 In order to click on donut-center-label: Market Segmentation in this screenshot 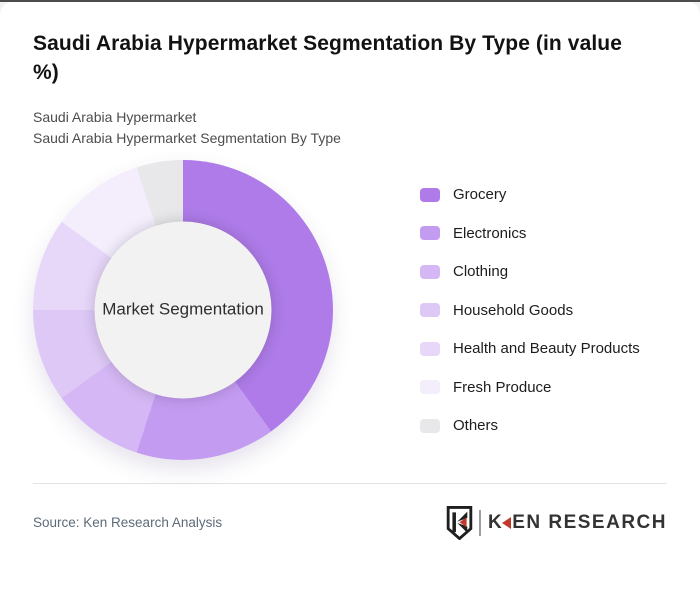, I will do `click(183, 309)`.